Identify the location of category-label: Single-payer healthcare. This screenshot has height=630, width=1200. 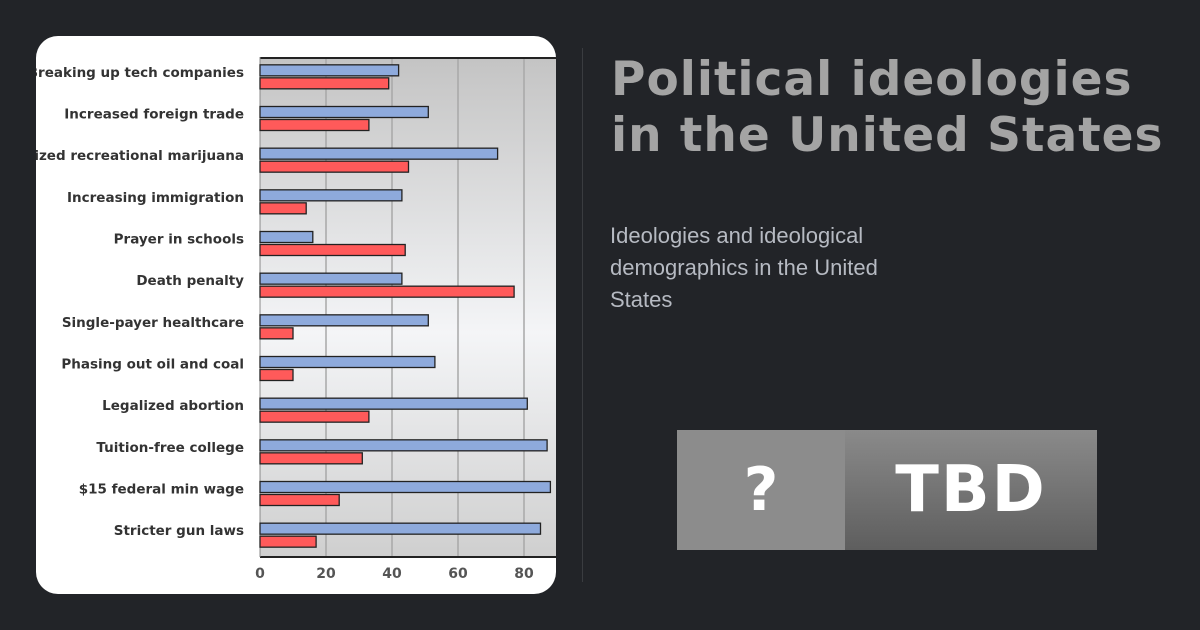
(153, 323).